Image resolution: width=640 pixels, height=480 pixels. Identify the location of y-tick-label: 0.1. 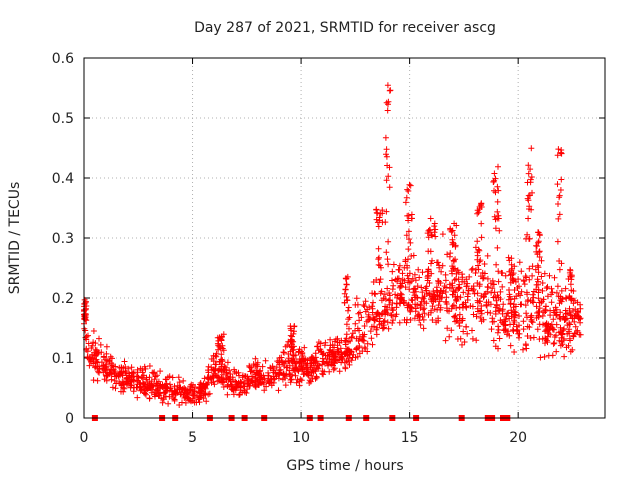
(63, 359).